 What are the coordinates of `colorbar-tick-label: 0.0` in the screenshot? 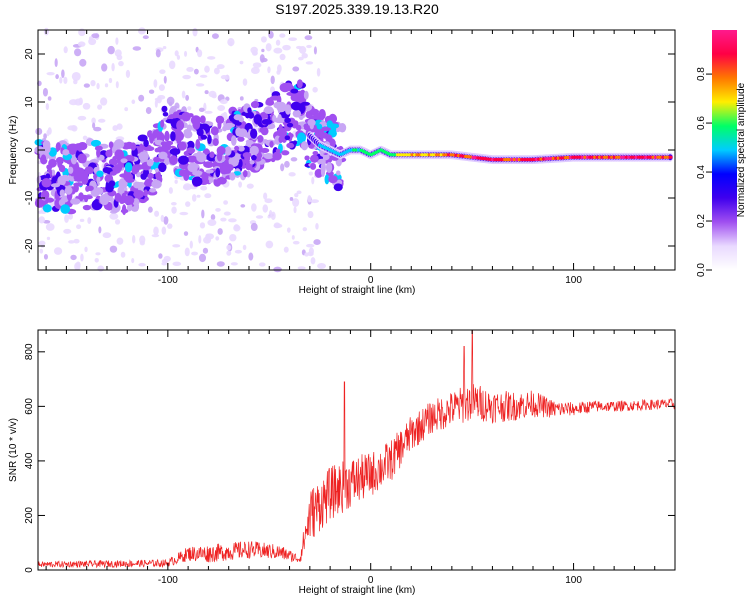 It's located at (701, 270).